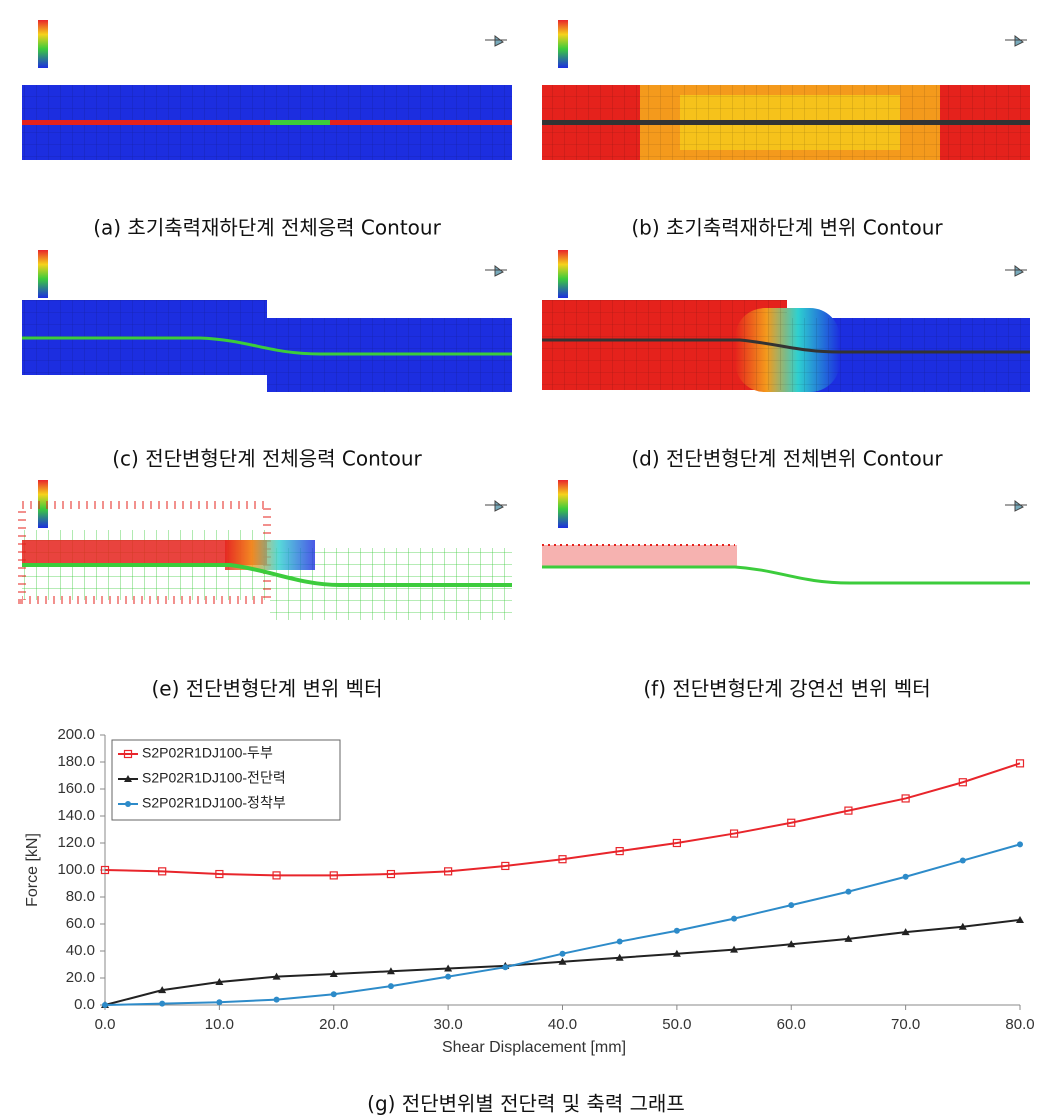 The width and height of the screenshot is (1053, 1120). I want to click on legend-box, so click(226, 780).